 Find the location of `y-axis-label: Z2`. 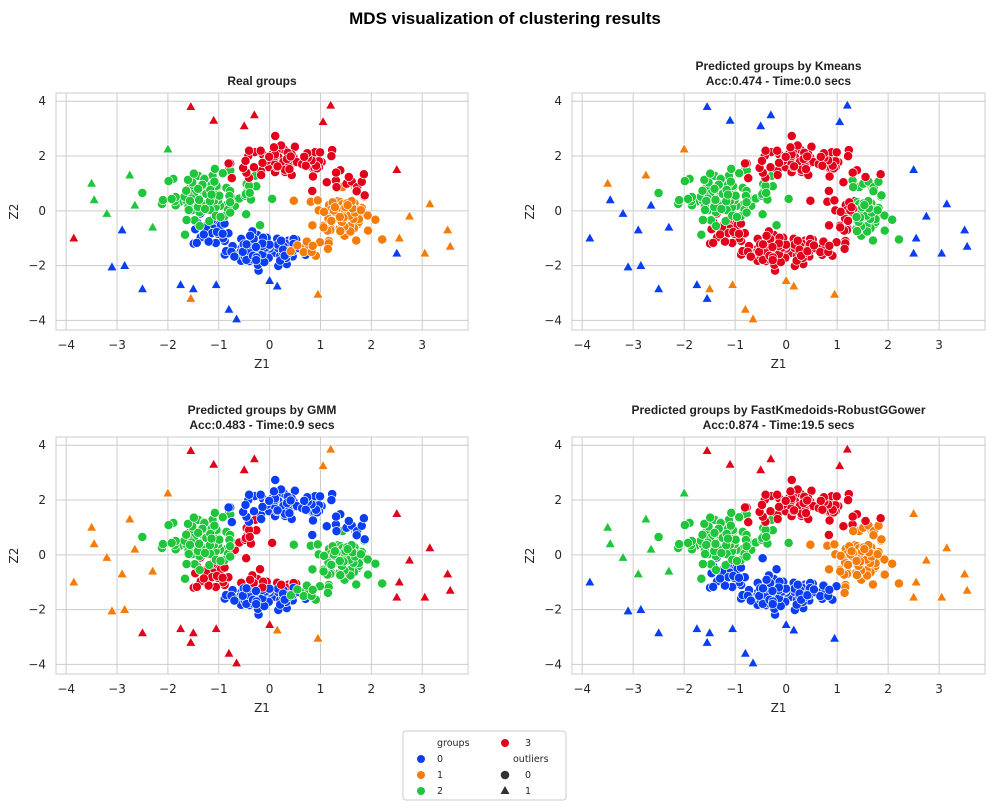

y-axis-label: Z2 is located at coordinates (530, 556).